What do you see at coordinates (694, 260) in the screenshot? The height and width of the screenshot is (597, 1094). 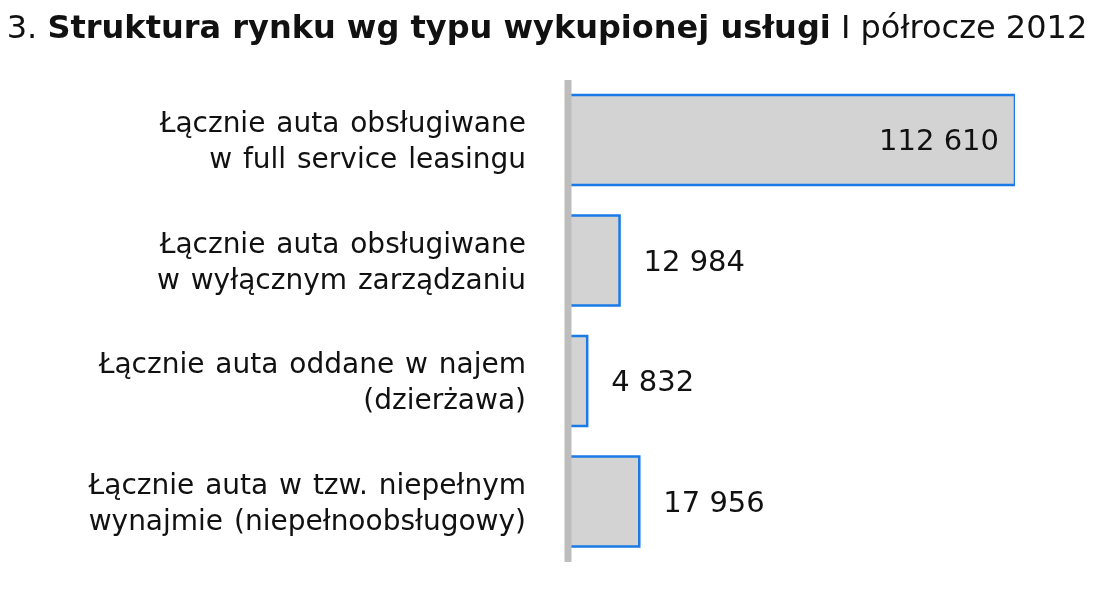 I see `data-label: 12 984` at bounding box center [694, 260].